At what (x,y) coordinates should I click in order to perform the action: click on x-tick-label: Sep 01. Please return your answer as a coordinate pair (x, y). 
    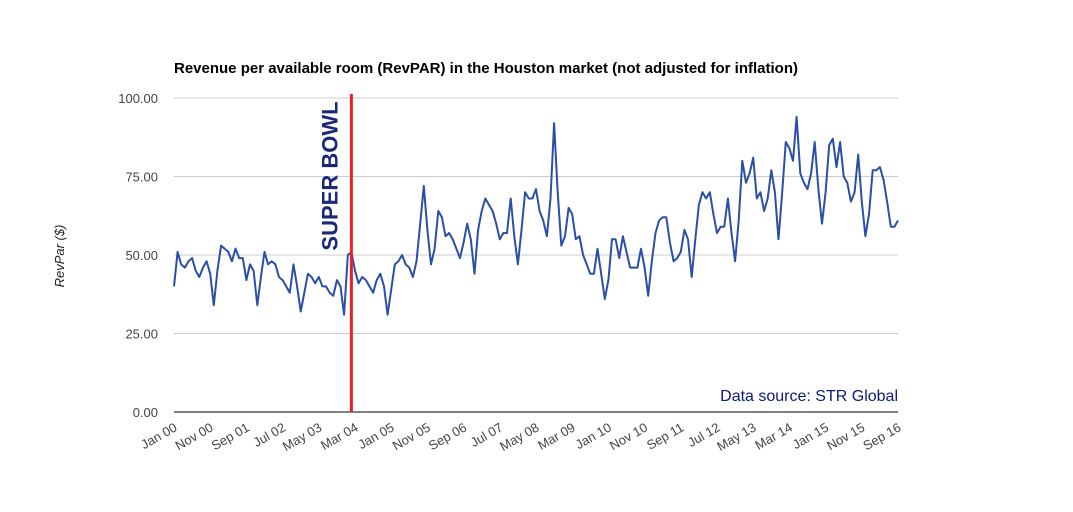
    Looking at the image, I should click on (230, 437).